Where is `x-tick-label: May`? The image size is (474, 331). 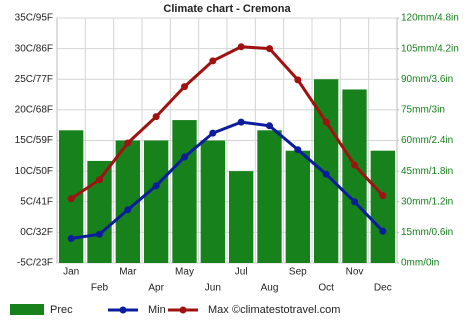
x-tick-label: May is located at coordinates (184, 272).